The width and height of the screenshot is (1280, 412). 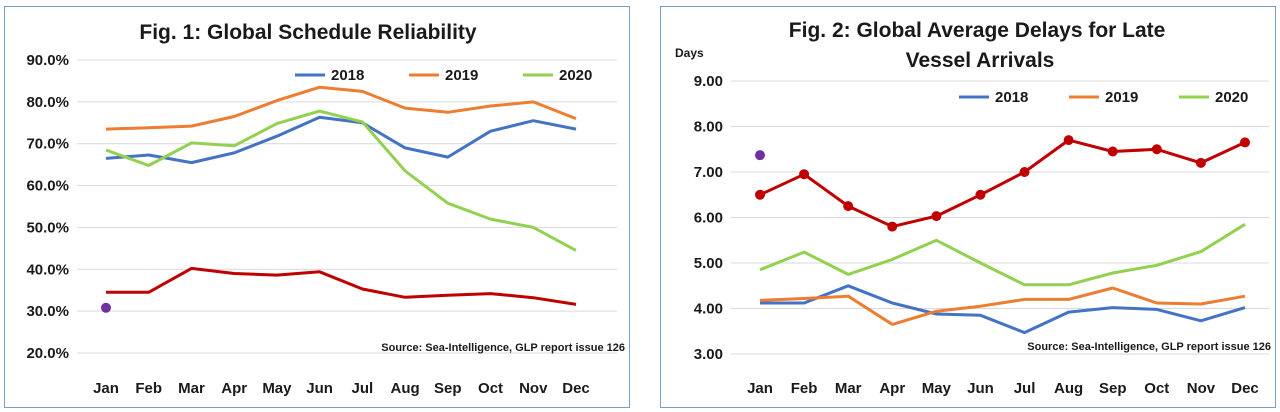 What do you see at coordinates (47, 186) in the screenshot?
I see `y-tick-label: 60.0%` at bounding box center [47, 186].